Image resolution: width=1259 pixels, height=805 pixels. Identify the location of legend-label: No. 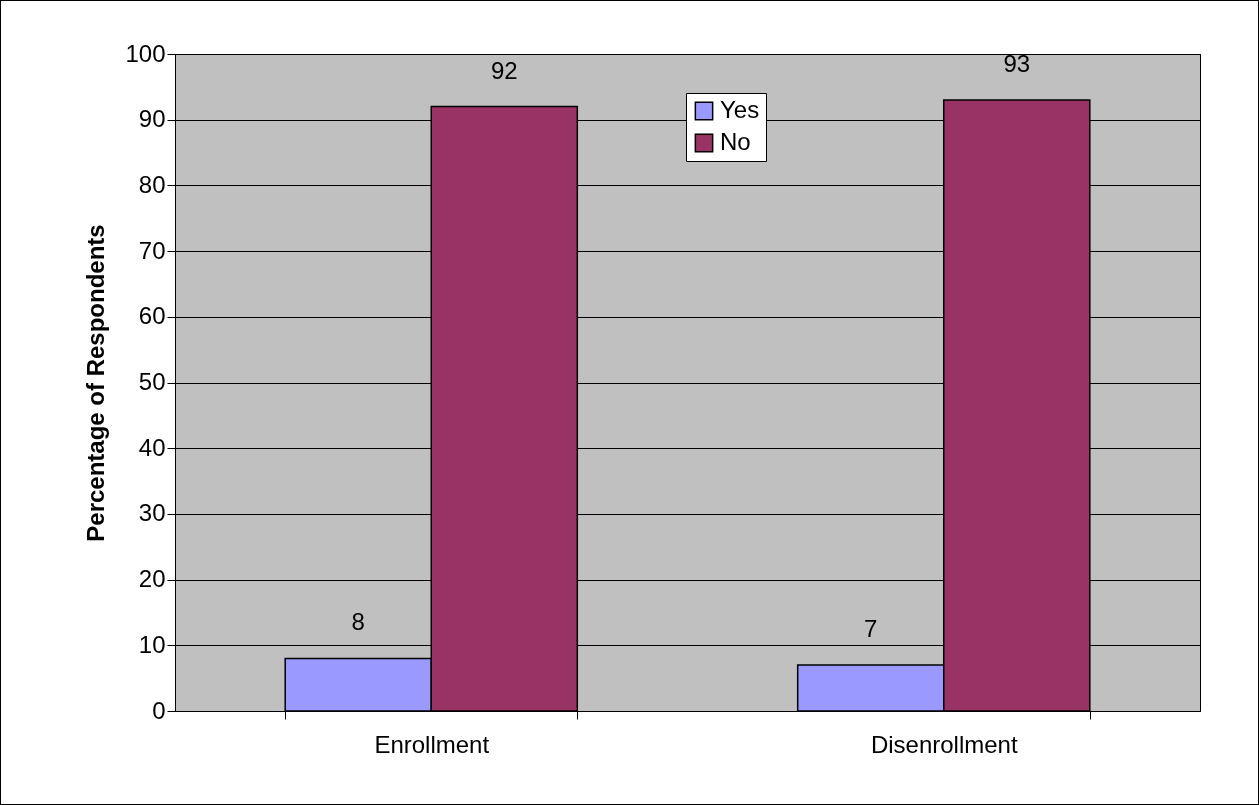
(735, 141).